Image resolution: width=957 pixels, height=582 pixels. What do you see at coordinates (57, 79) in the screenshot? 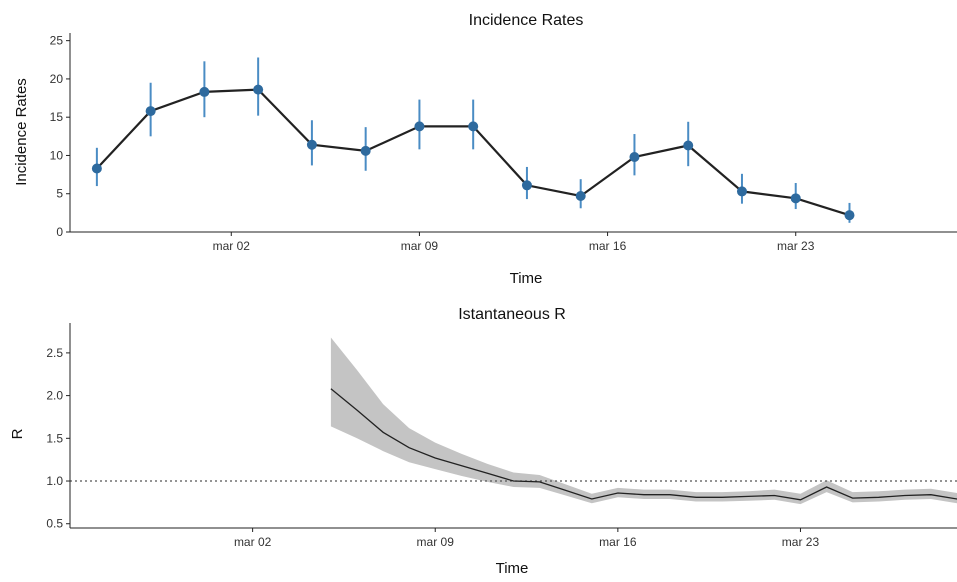
I see `y-tick-label: 20` at bounding box center [57, 79].